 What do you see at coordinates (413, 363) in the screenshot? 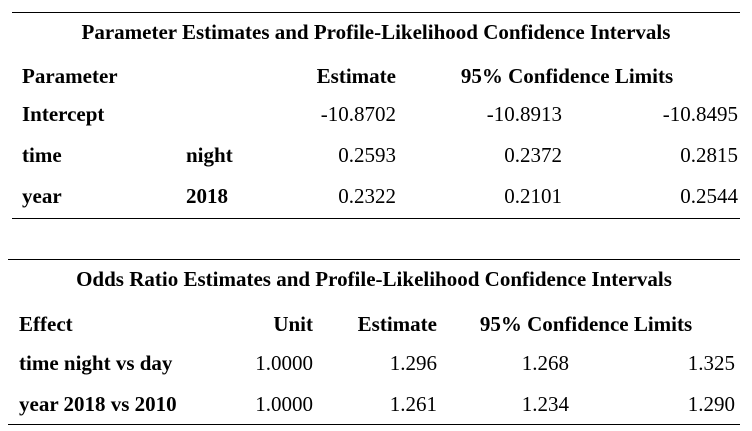
I see `row-estimate: 1.296` at bounding box center [413, 363].